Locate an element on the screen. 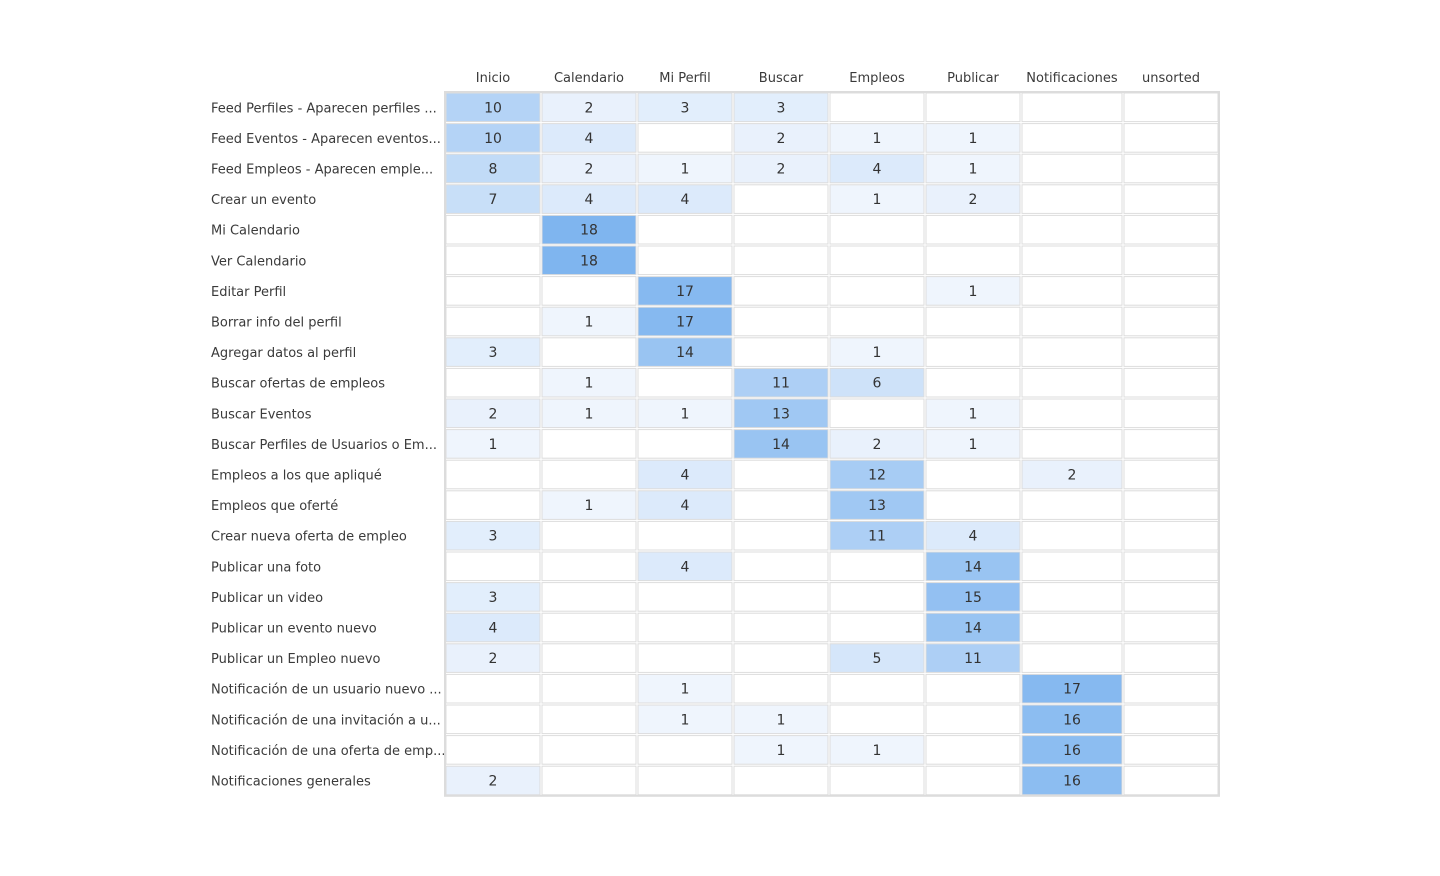 Image resolution: width=1440 pixels, height=876 pixels. cell-value: 5 is located at coordinates (877, 659).